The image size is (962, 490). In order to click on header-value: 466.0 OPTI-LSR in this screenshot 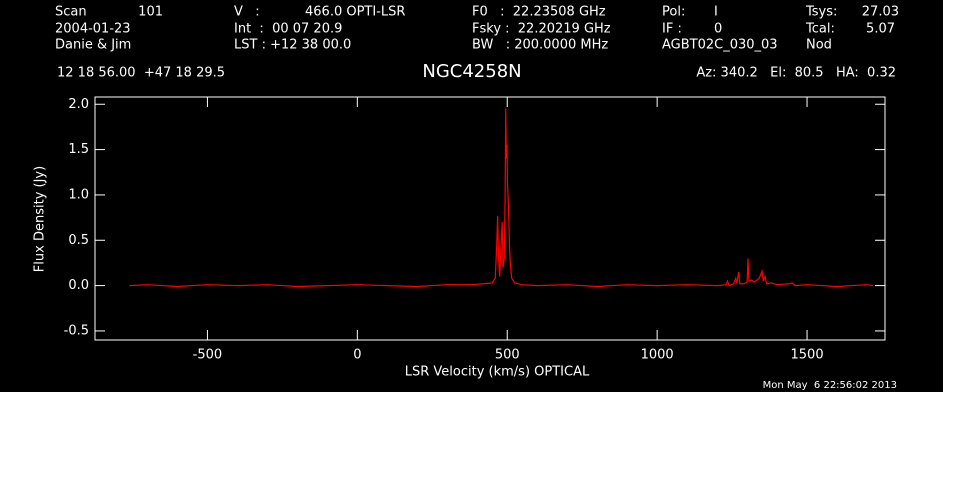, I will do `click(355, 12)`.